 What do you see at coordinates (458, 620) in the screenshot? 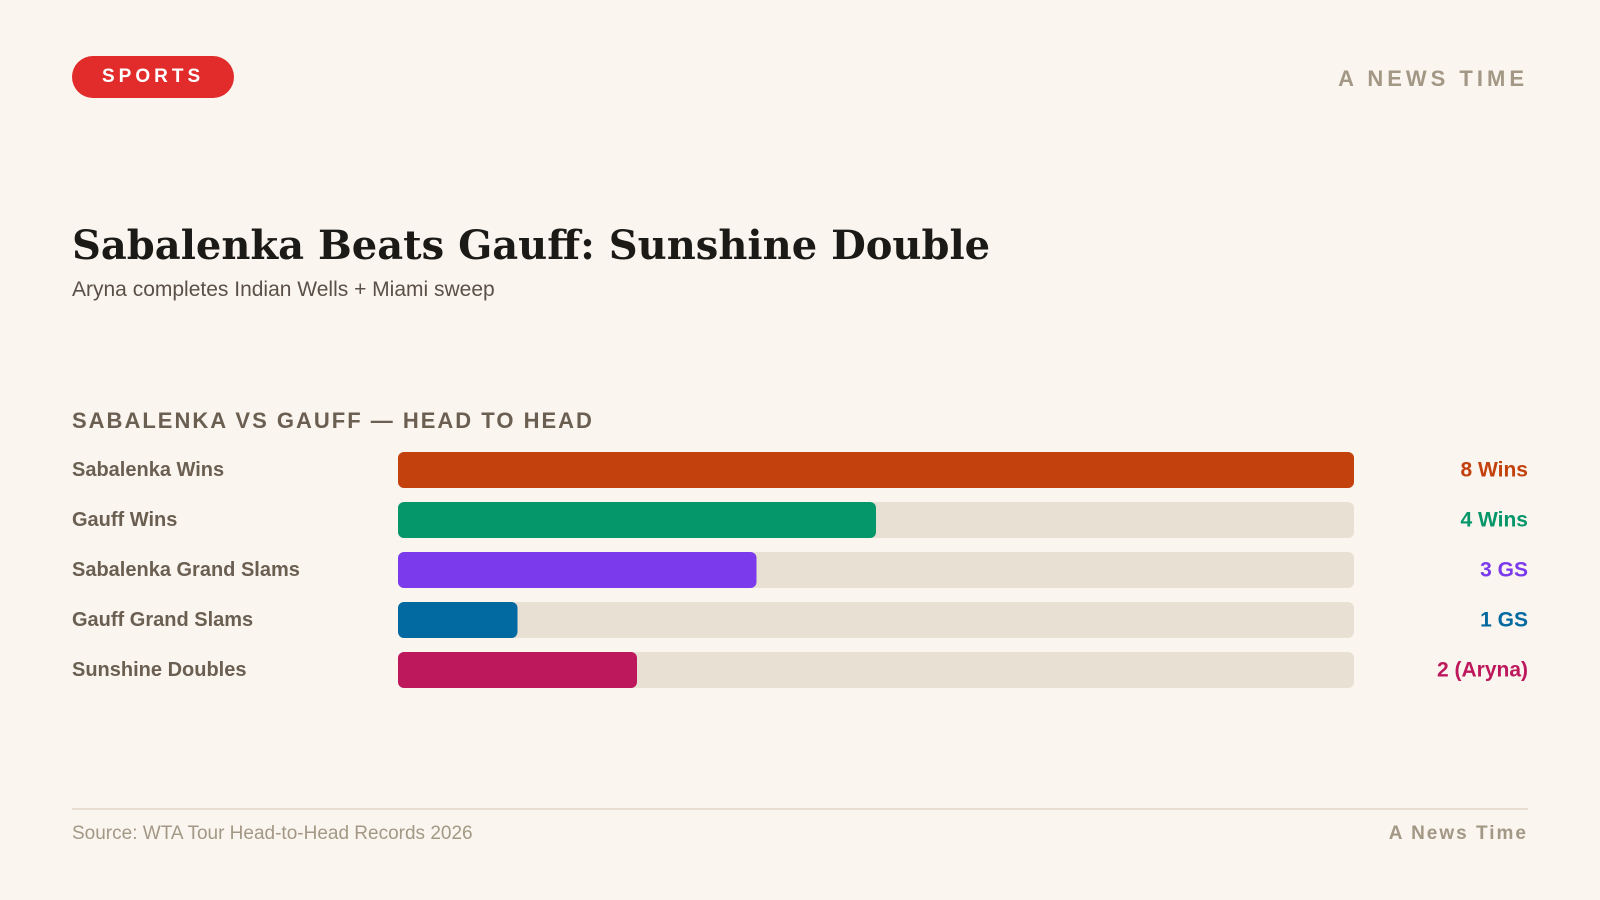
I see `bar-gauff-grand-slams` at bounding box center [458, 620].